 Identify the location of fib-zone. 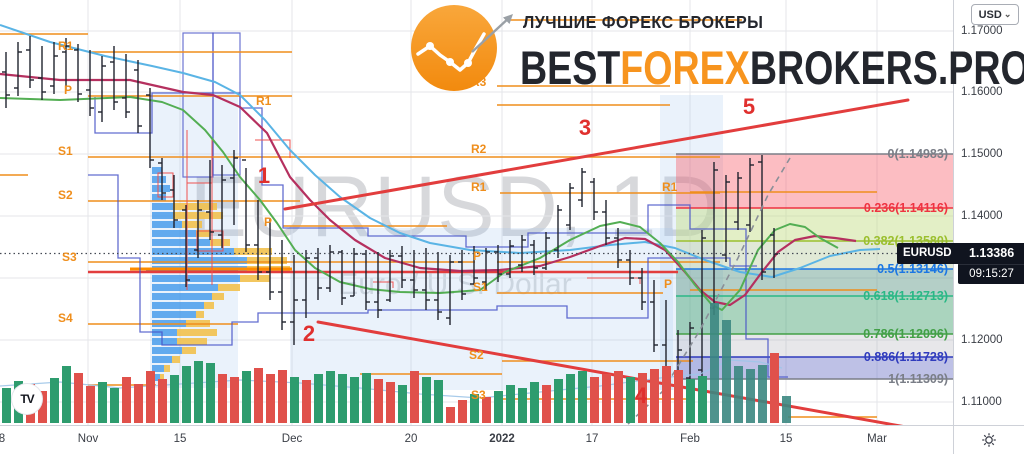
(814, 345).